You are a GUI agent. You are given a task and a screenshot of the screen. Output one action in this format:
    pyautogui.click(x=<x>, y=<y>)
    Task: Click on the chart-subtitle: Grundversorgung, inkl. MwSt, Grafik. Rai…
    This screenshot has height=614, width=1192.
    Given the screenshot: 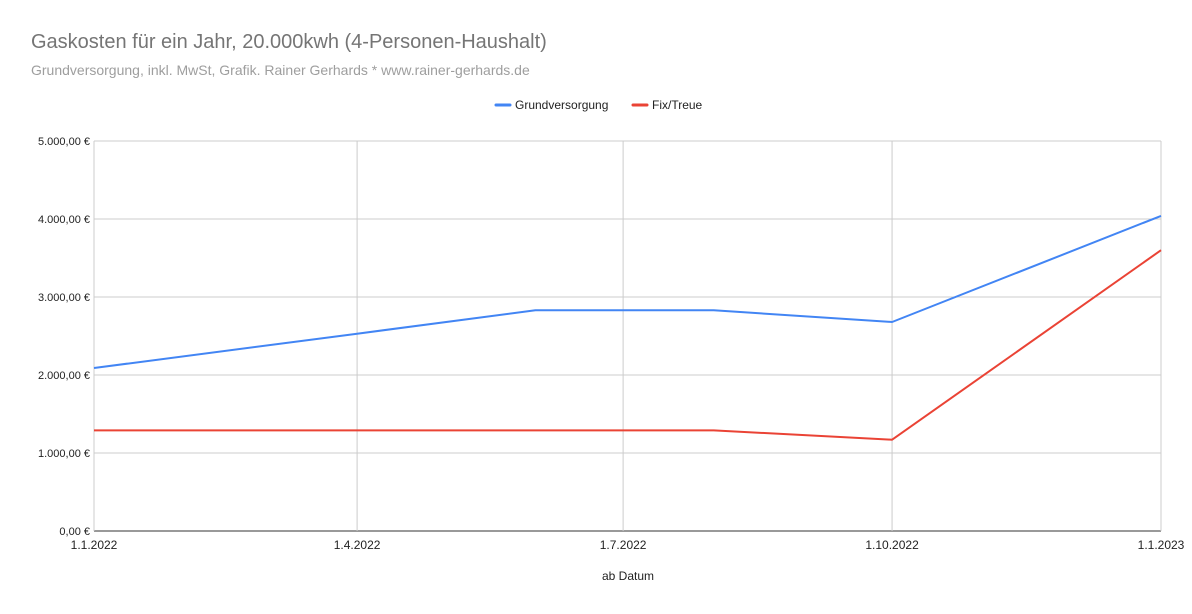 What is the action you would take?
    pyautogui.click(x=280, y=70)
    